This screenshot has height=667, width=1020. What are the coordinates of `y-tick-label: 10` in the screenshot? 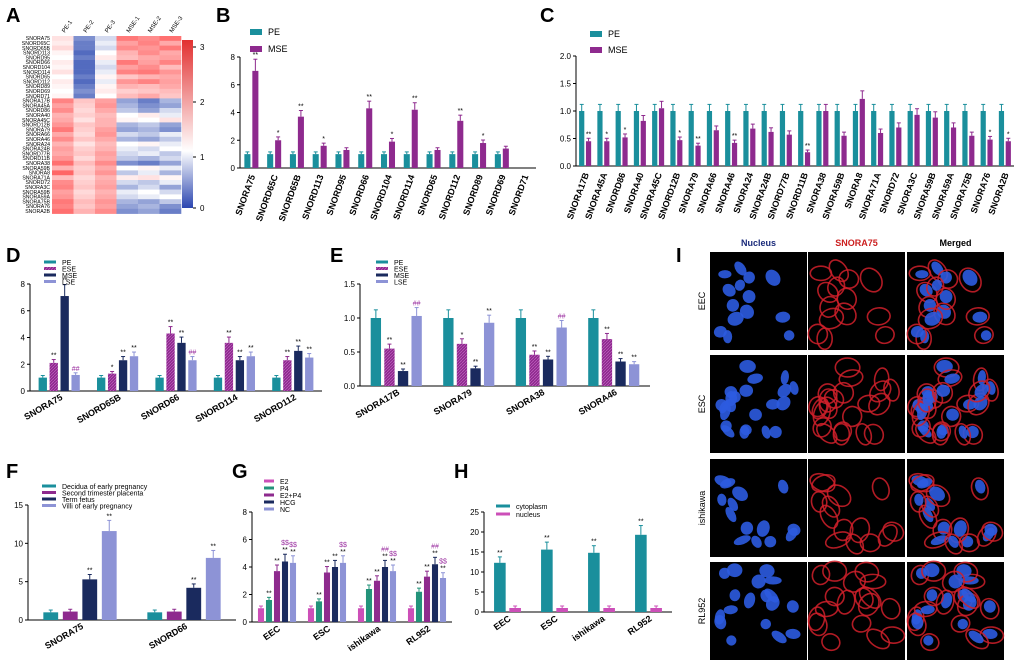 It's located at (474, 572).